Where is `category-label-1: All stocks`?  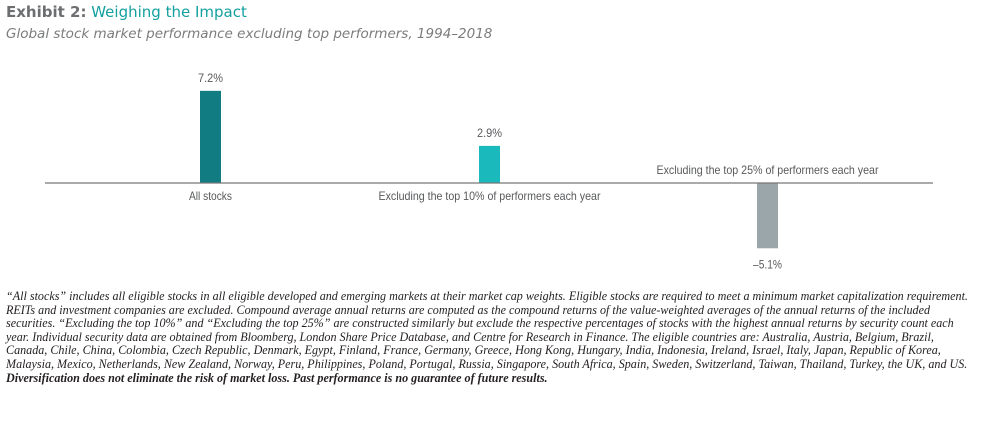 category-label-1: All stocks is located at coordinates (210, 196).